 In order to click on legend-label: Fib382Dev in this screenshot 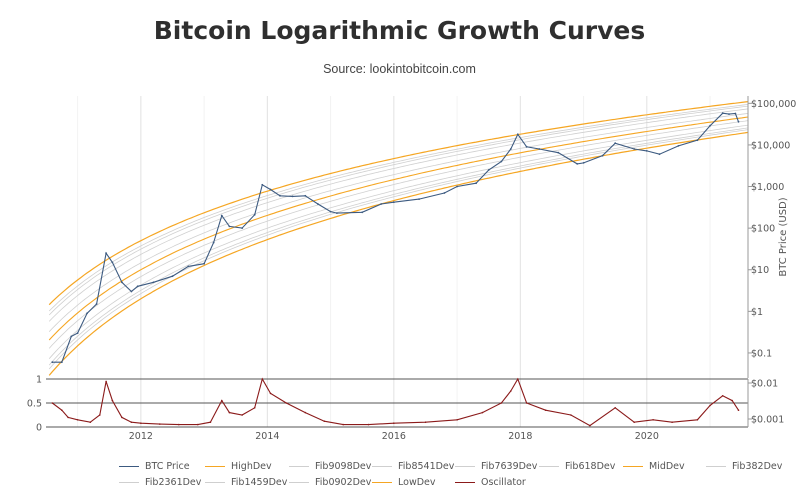, I will do `click(757, 466)`.